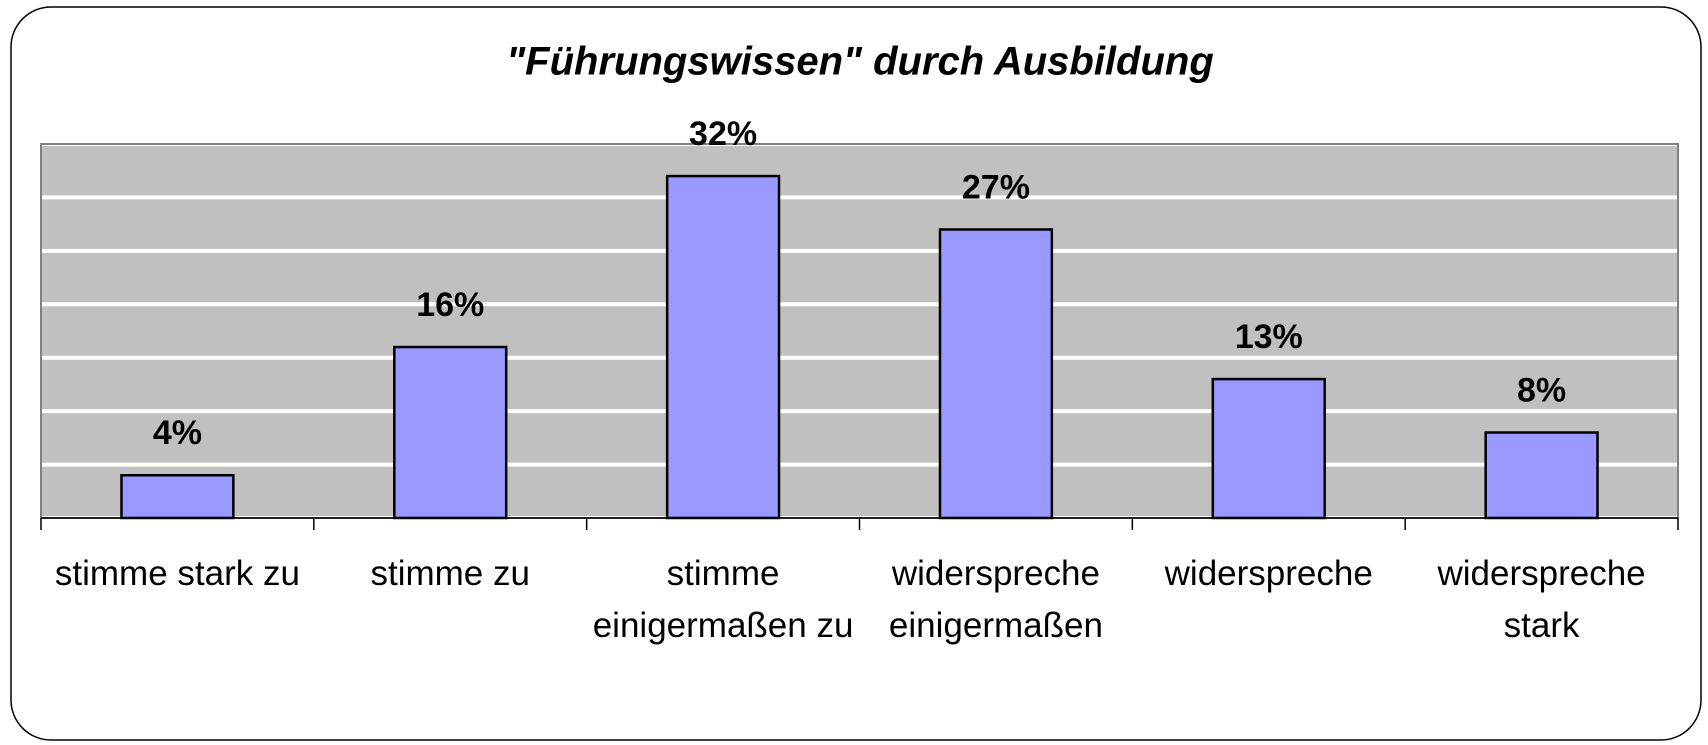 The image size is (1708, 745). Describe the element at coordinates (1268, 573) in the screenshot. I see `x-tick-label: widerspreche` at that location.